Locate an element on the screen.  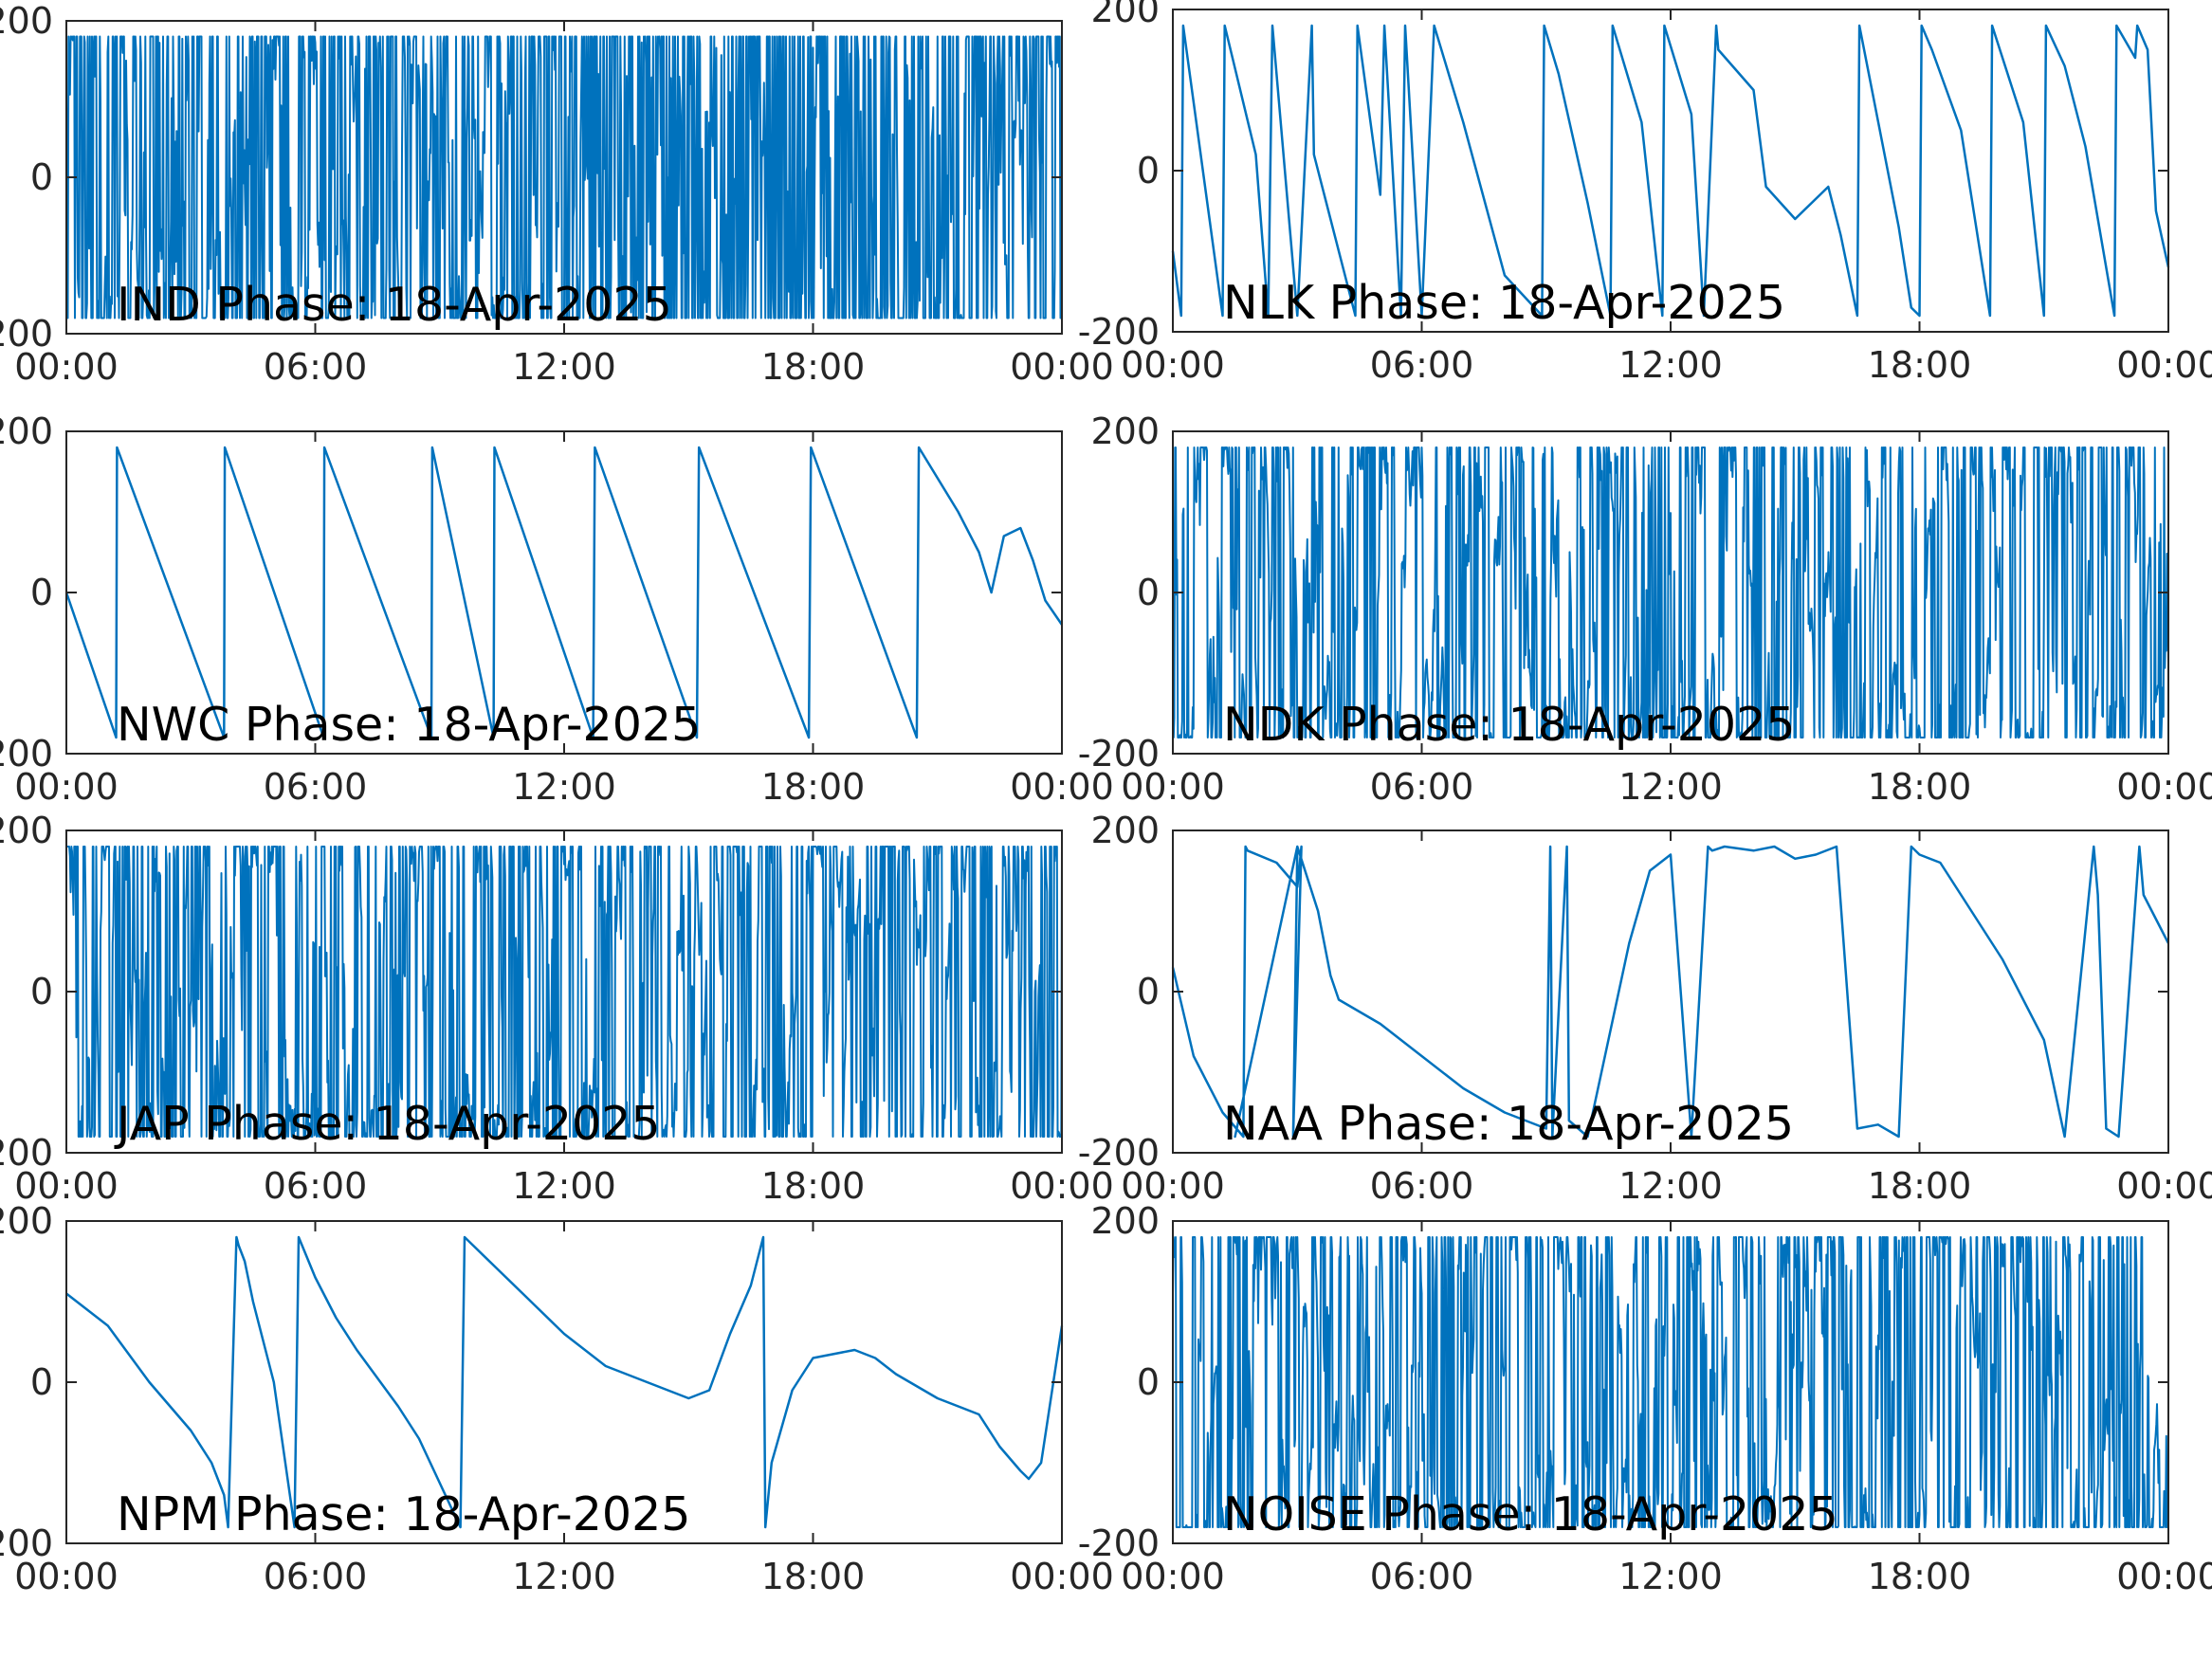
panel-title: NDK Phase: 18-Apr-2025 is located at coordinates (1509, 725).